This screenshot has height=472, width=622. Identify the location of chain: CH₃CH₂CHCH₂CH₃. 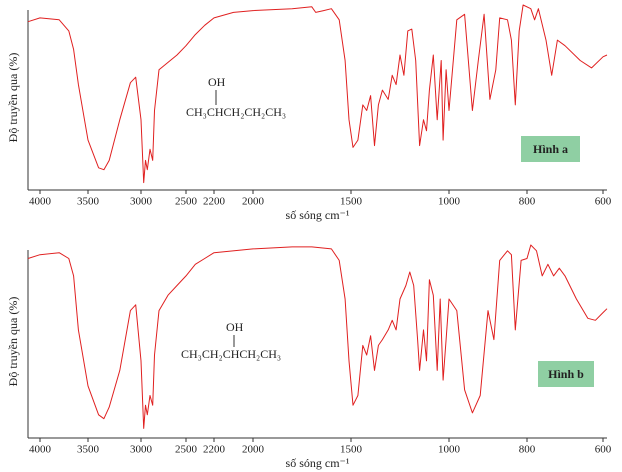
(231, 354).